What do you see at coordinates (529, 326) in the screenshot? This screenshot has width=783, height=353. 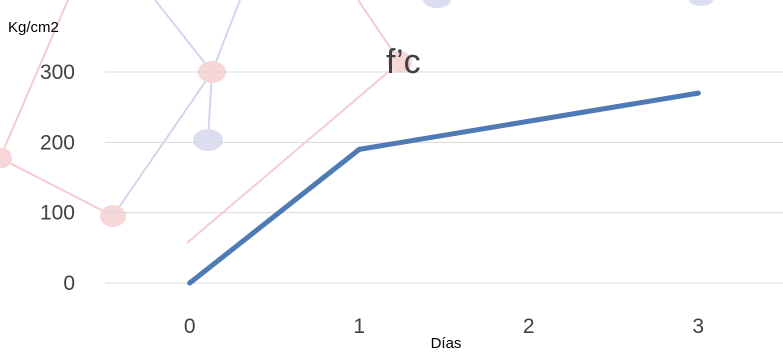 I see `x-tick-label: 2` at bounding box center [529, 326].